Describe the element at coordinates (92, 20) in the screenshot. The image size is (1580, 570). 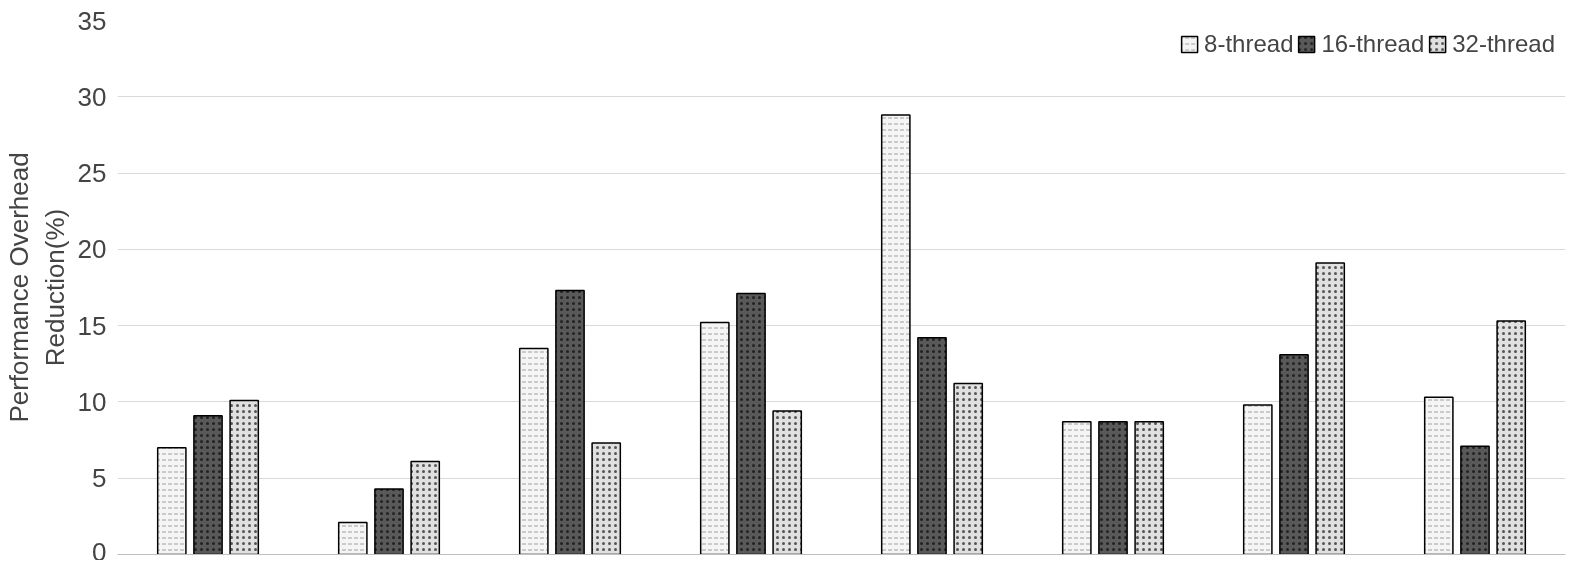
I see `y-tick-label: 35` at that location.